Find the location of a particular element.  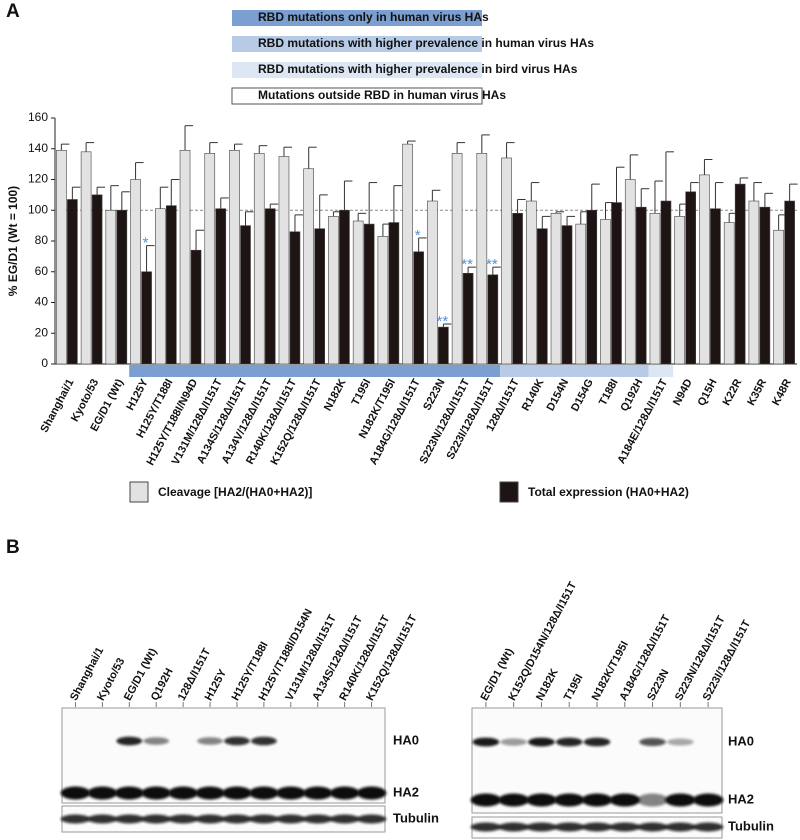

x-tick-label: A184E/128Δ/I151T is located at coordinates (642, 421).